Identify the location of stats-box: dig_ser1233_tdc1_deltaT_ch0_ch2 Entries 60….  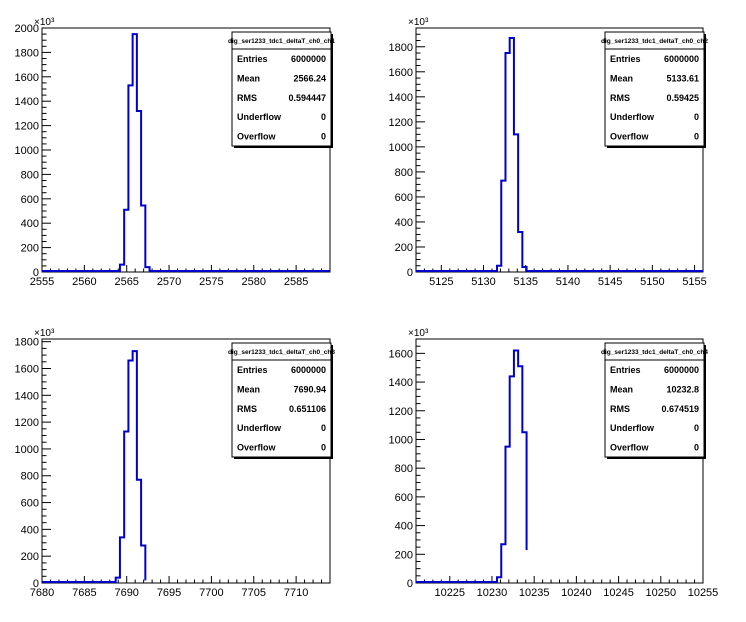
(654, 89).